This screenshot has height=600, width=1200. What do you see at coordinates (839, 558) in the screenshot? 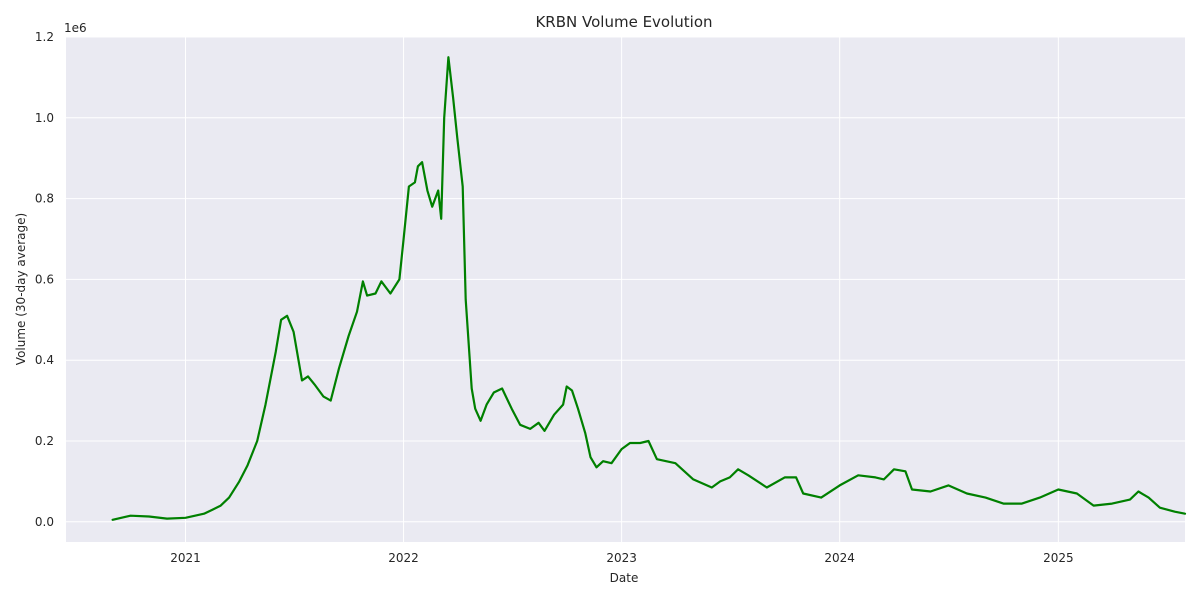
I see `x-tick-label: 2024` at bounding box center [839, 558].